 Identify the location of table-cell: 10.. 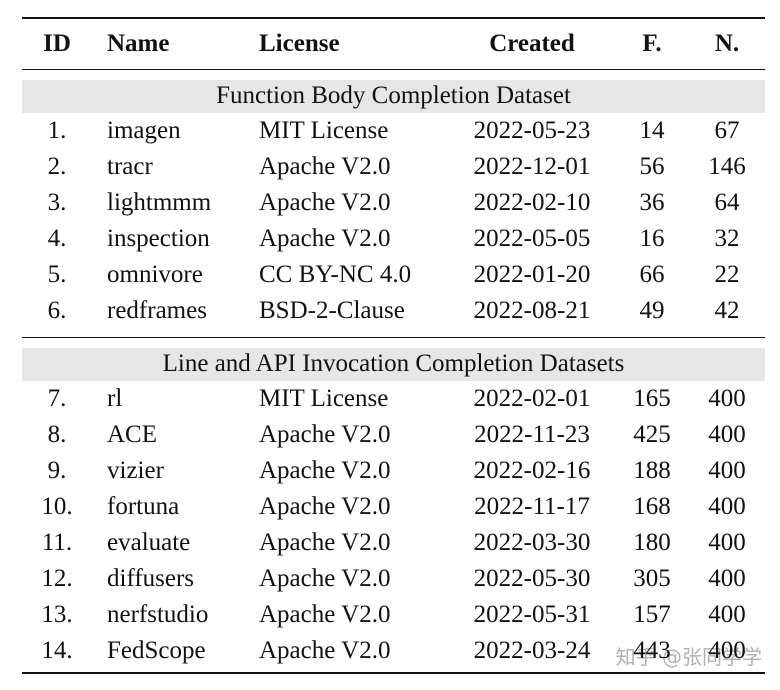
(57, 507).